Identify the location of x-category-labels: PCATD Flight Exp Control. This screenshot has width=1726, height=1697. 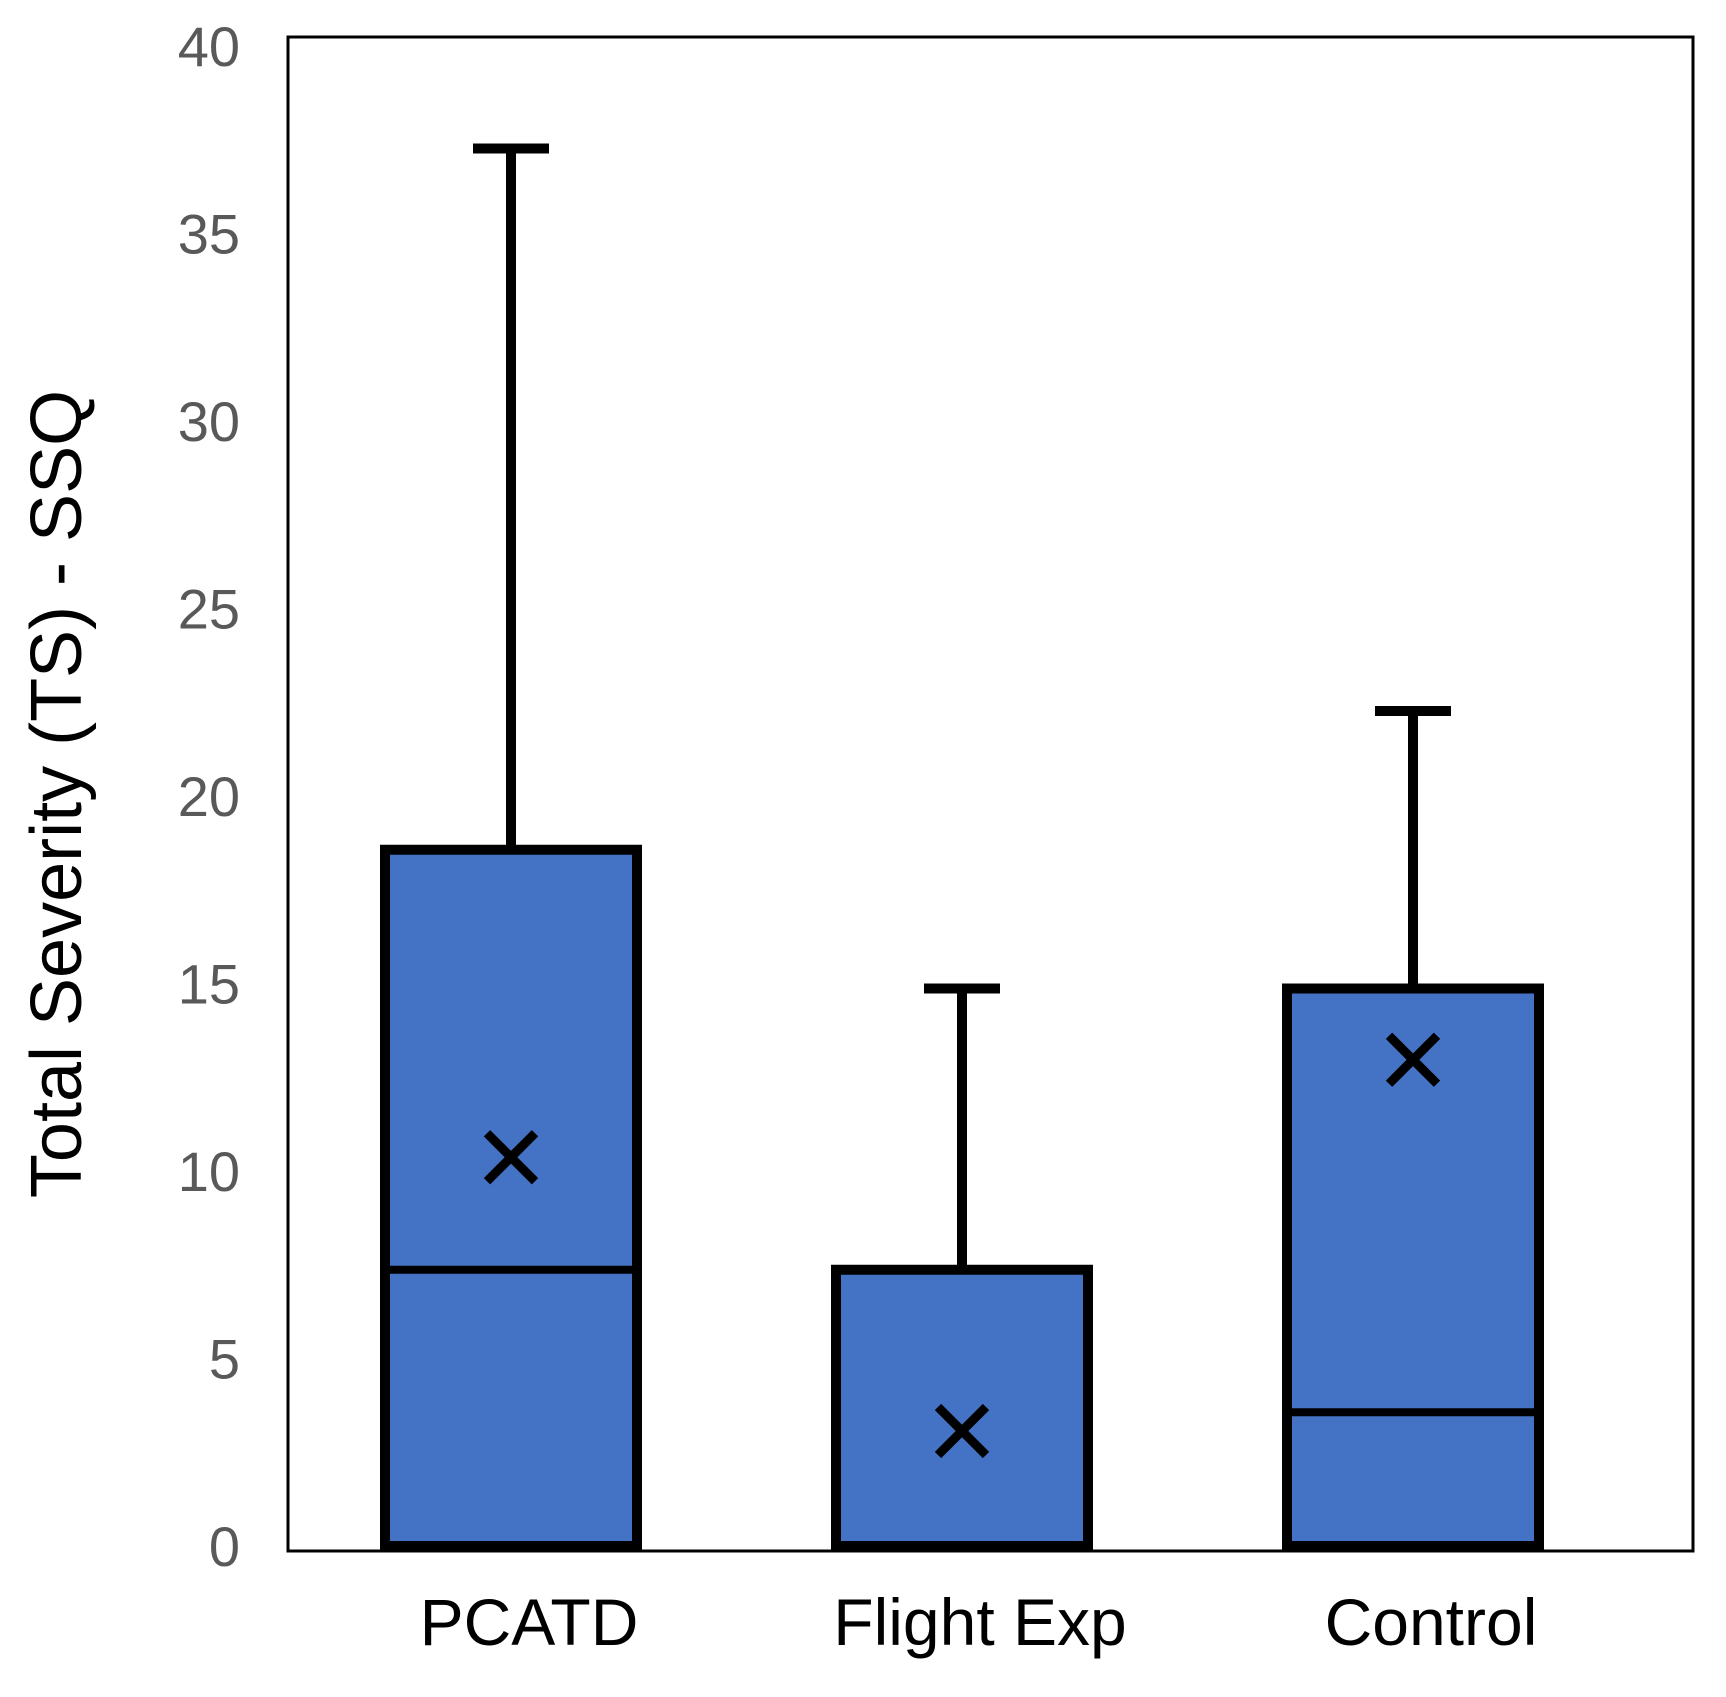
(979, 1622).